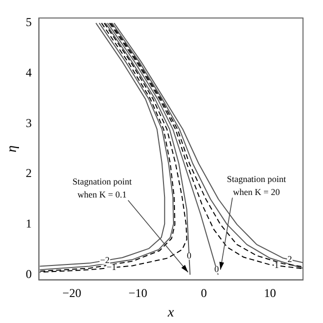 The height and width of the screenshot is (323, 323). I want to click on y-tick-label: 3, so click(29, 123).